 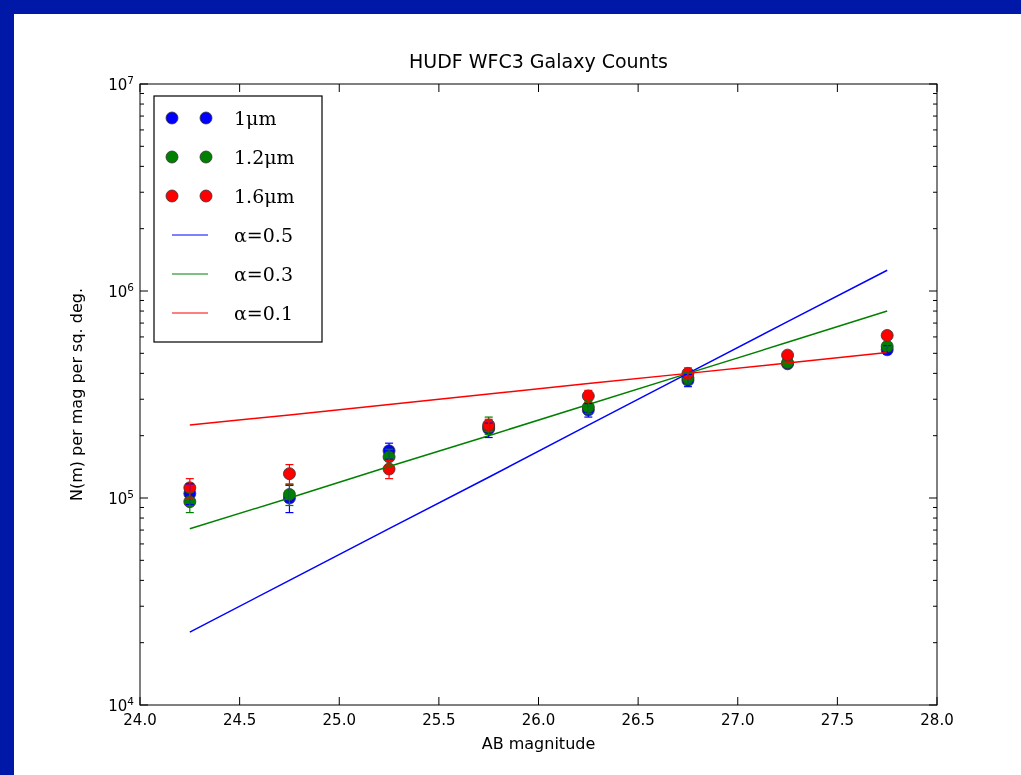 What do you see at coordinates (76, 394) in the screenshot?
I see `y-axis-title: N(m) per mag per sq. deg.` at bounding box center [76, 394].